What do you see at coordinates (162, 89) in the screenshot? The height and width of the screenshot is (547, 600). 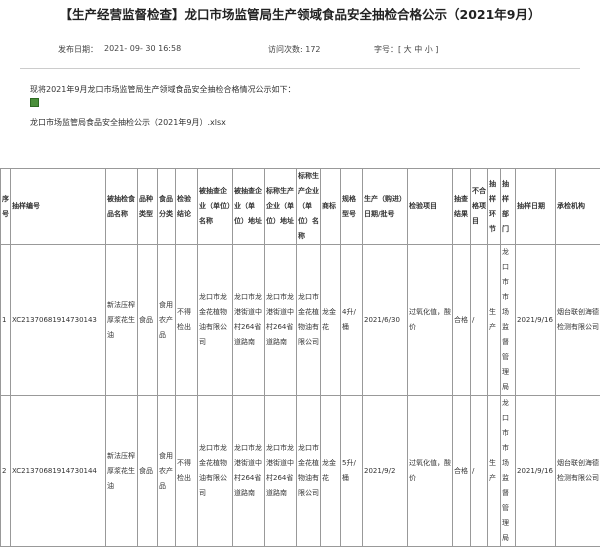 I see `intro: 现将2021年9月龙口市场监管局生产领域食品安全抽检合格情况公示如下：` at bounding box center [162, 89].